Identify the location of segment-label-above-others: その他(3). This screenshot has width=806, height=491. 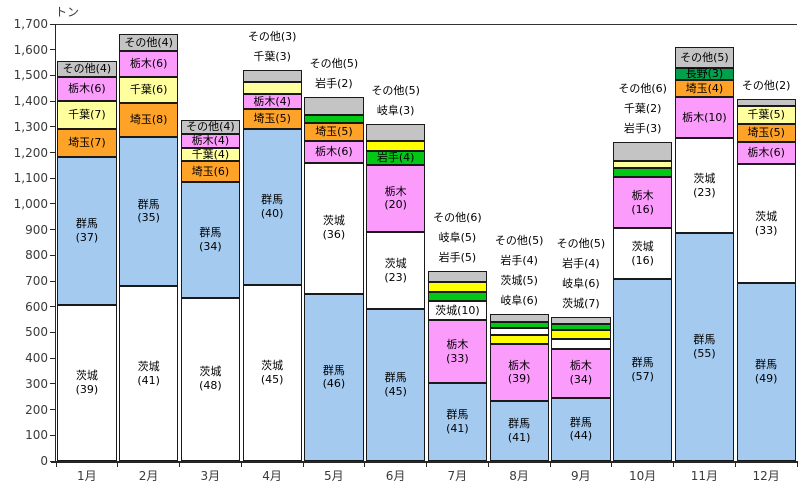
(272, 37).